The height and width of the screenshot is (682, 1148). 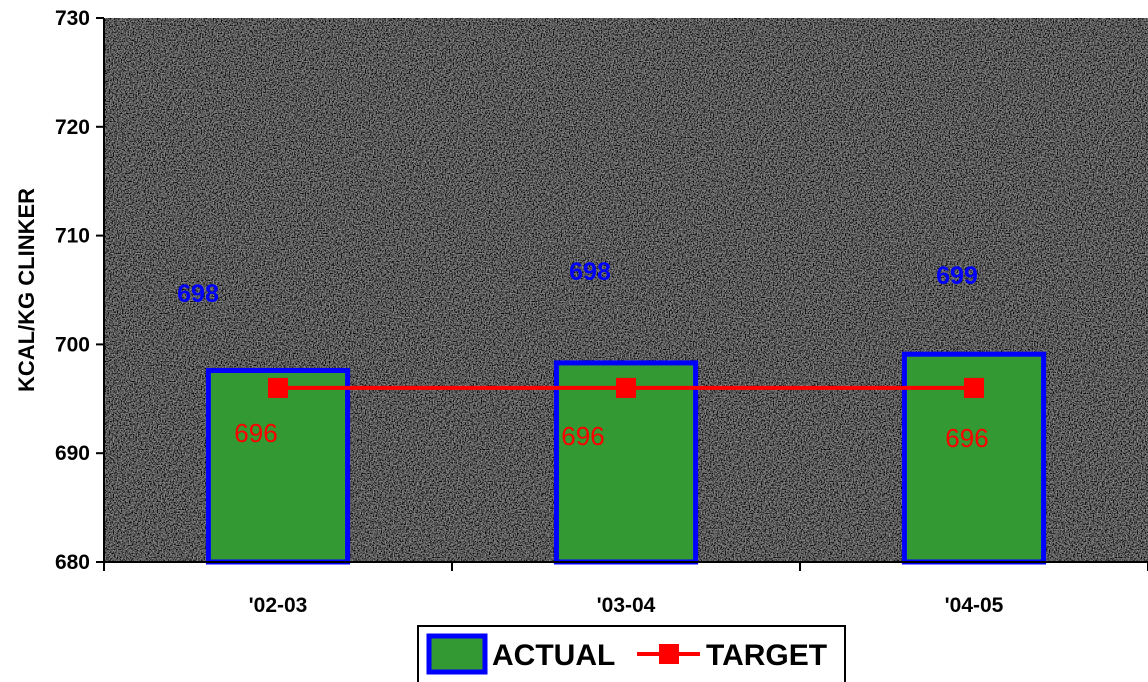 I want to click on x-tick-label-2: '04-05, so click(x=974, y=605).